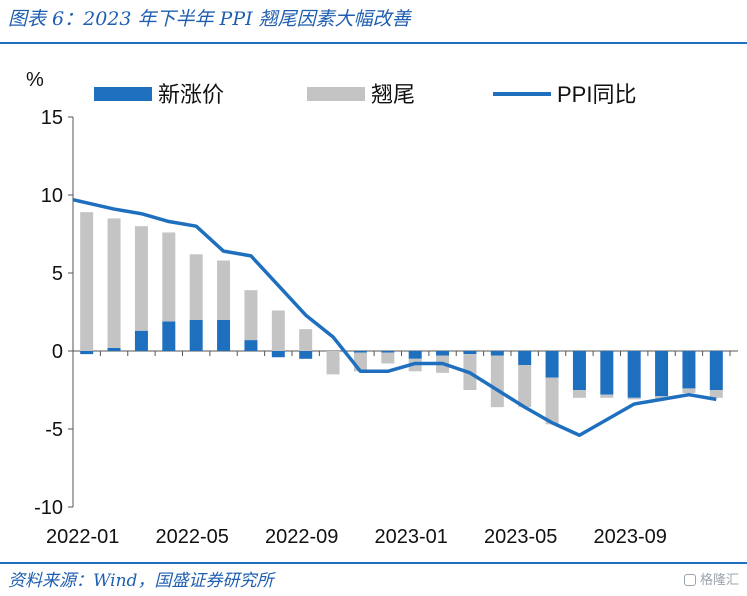 This screenshot has height=596, width=747. I want to click on y-tick-label: 10, so click(52, 196).